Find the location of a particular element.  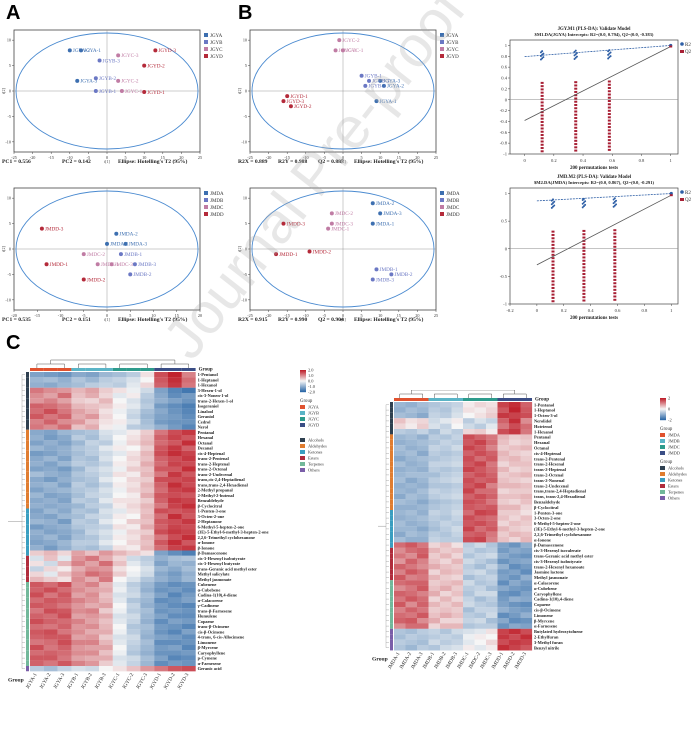

ellipse-label: Ellipse: Hotelling's T2 (95%) is located at coordinates (152, 319).